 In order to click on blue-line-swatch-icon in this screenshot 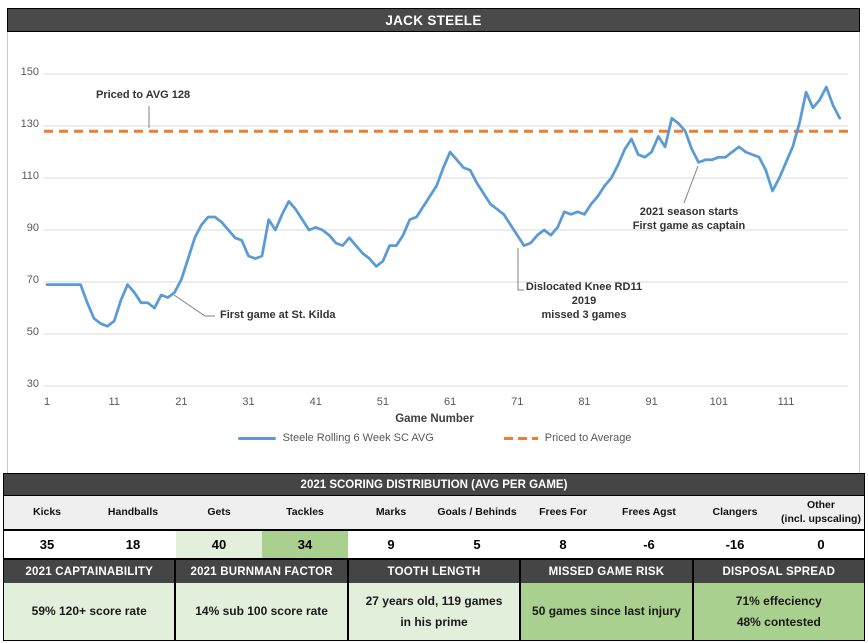, I will do `click(256, 438)`.